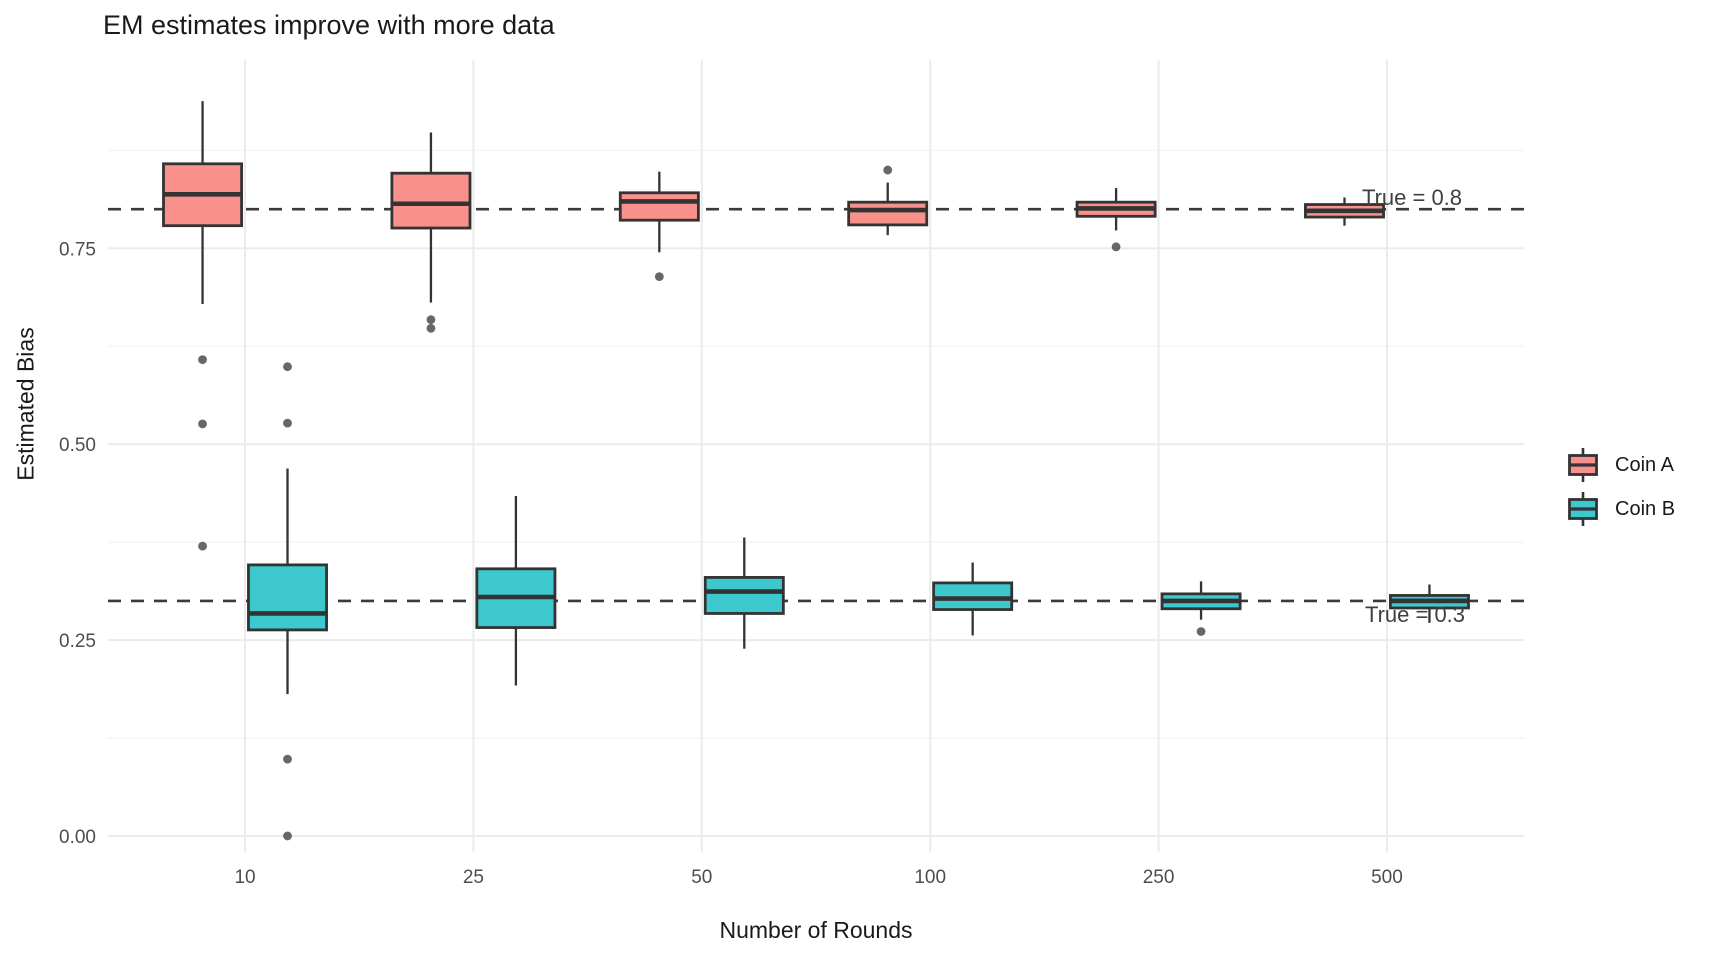 The height and width of the screenshot is (960, 1728). I want to click on legend-entry-coin-a: Coin A, so click(1620, 465).